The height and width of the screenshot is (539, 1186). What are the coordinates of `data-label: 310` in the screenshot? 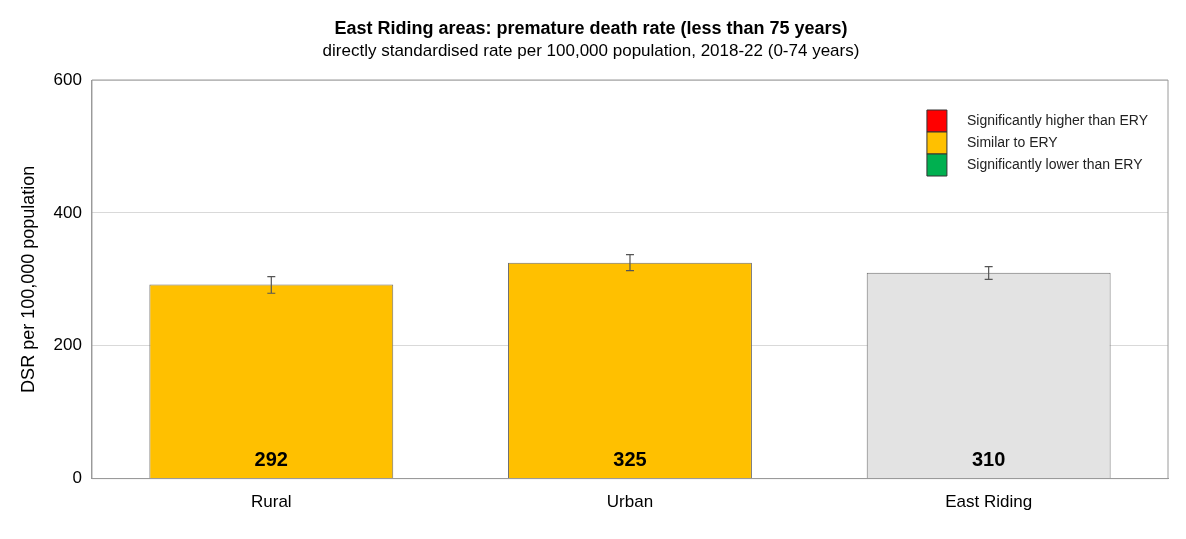 It's located at (988, 459).